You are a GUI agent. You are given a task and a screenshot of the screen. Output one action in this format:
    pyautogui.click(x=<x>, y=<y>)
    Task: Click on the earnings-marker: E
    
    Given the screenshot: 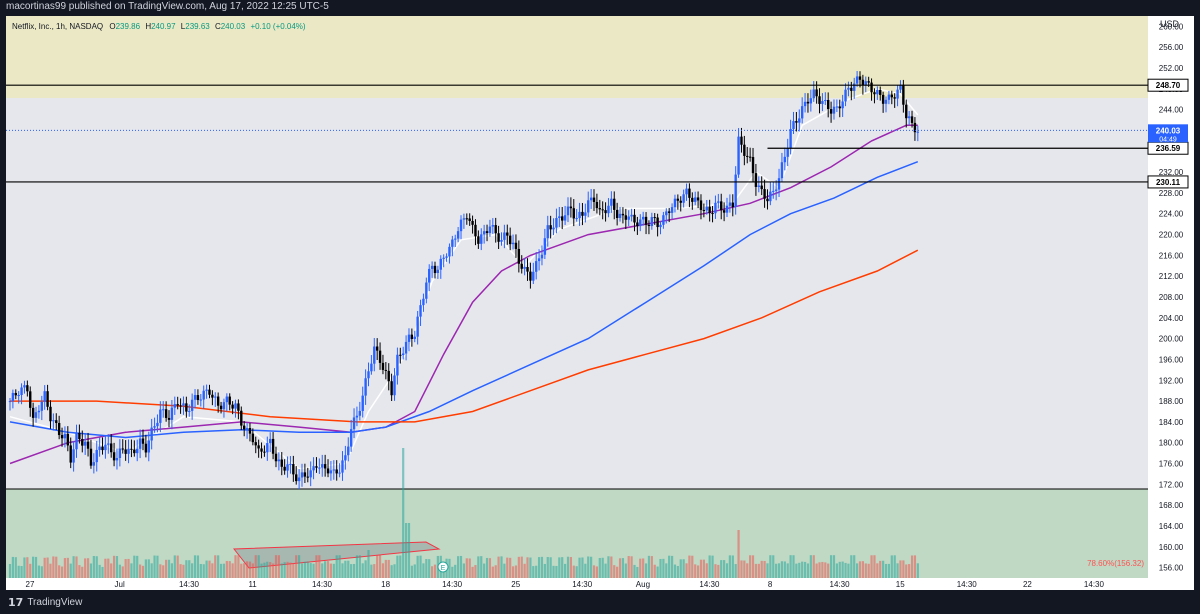 What is the action you would take?
    pyautogui.click(x=443, y=567)
    